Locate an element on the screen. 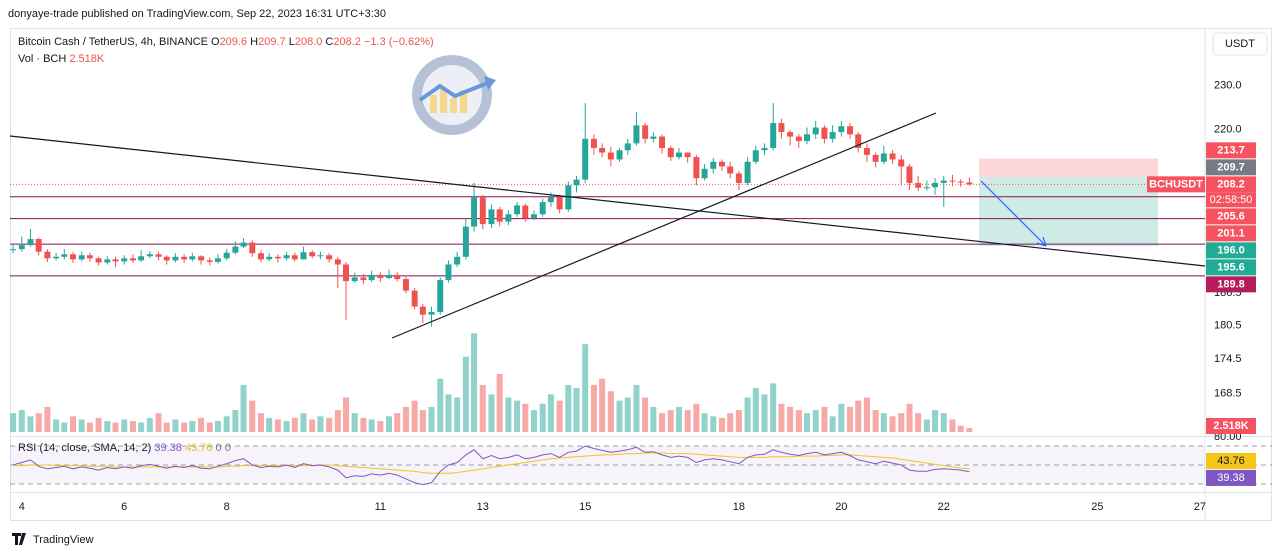 Image resolution: width=1281 pixels, height=557 pixels. price-label-box is located at coordinates (1231, 233).